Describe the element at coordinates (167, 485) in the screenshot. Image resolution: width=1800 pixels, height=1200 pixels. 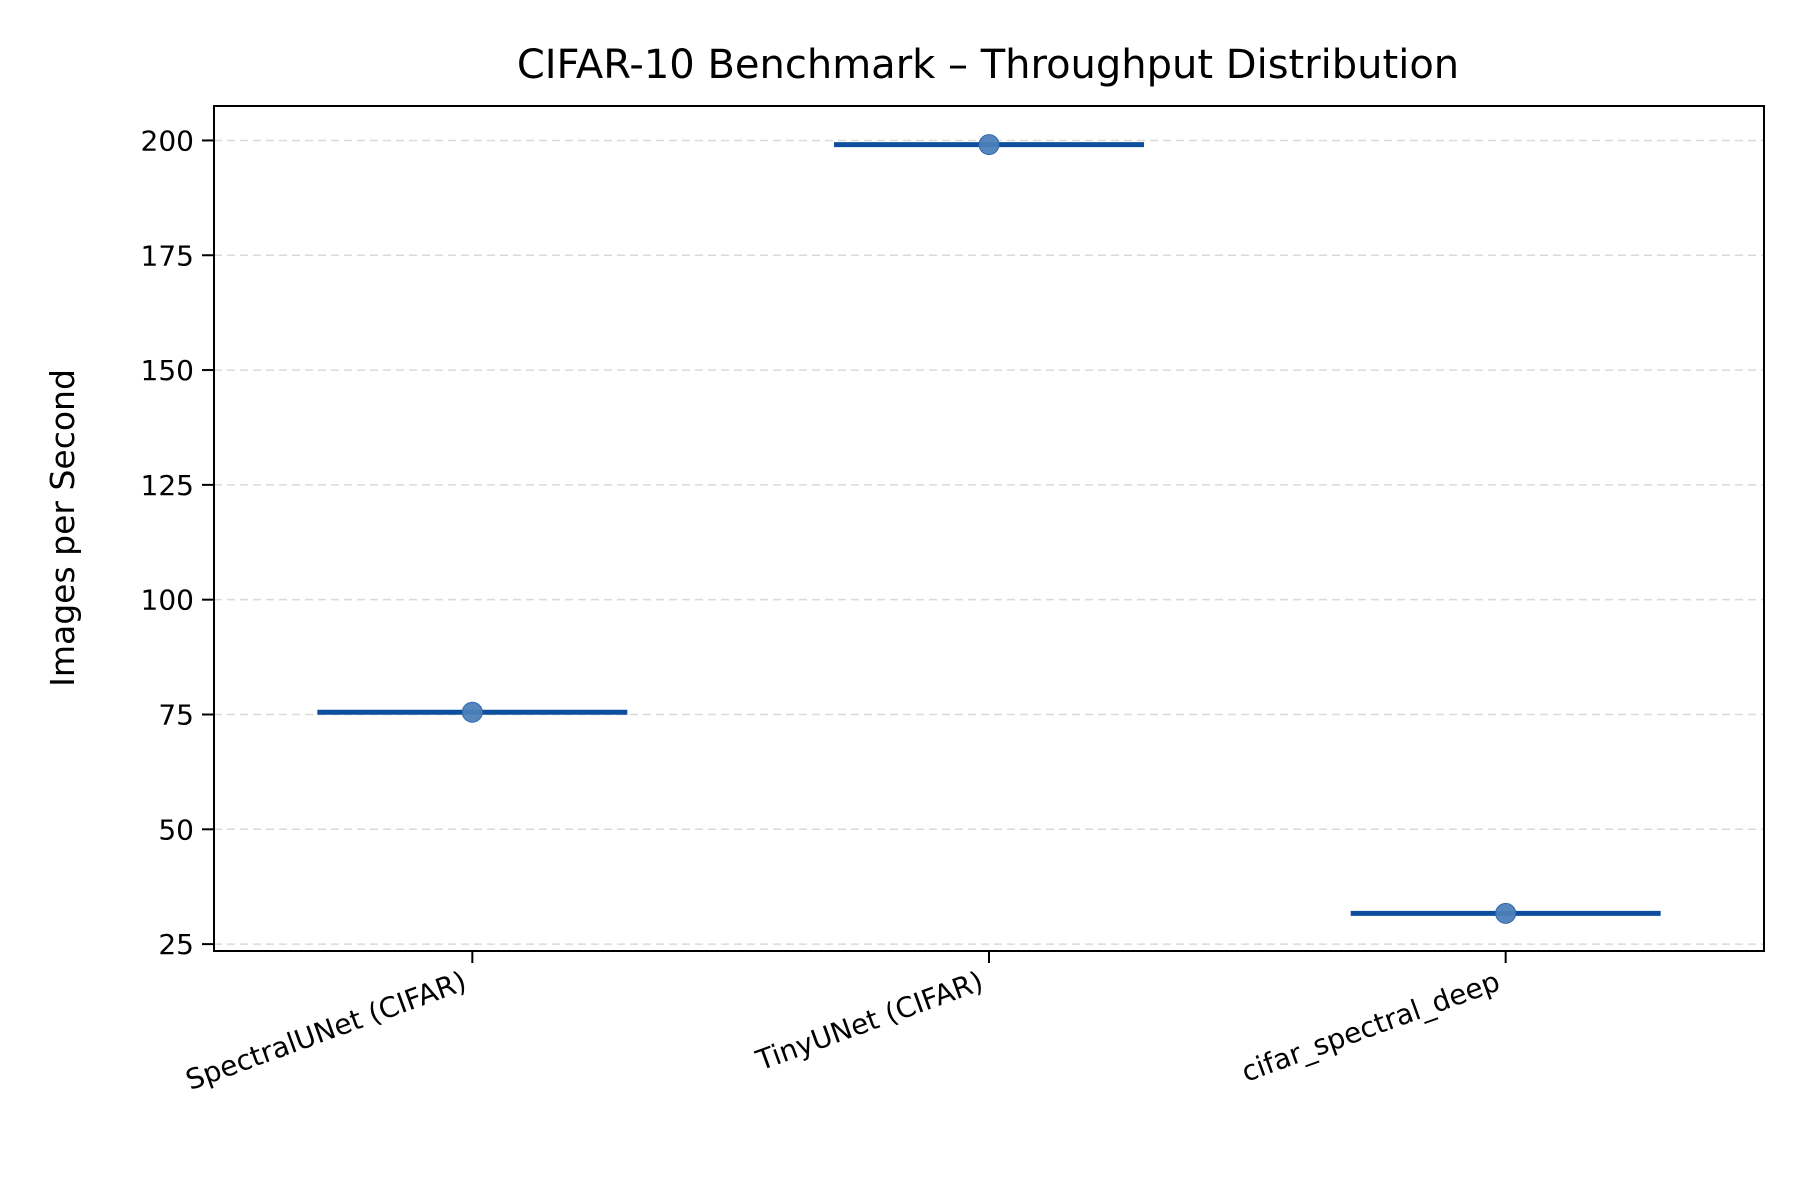
I see `y-tick-label: 125` at that location.